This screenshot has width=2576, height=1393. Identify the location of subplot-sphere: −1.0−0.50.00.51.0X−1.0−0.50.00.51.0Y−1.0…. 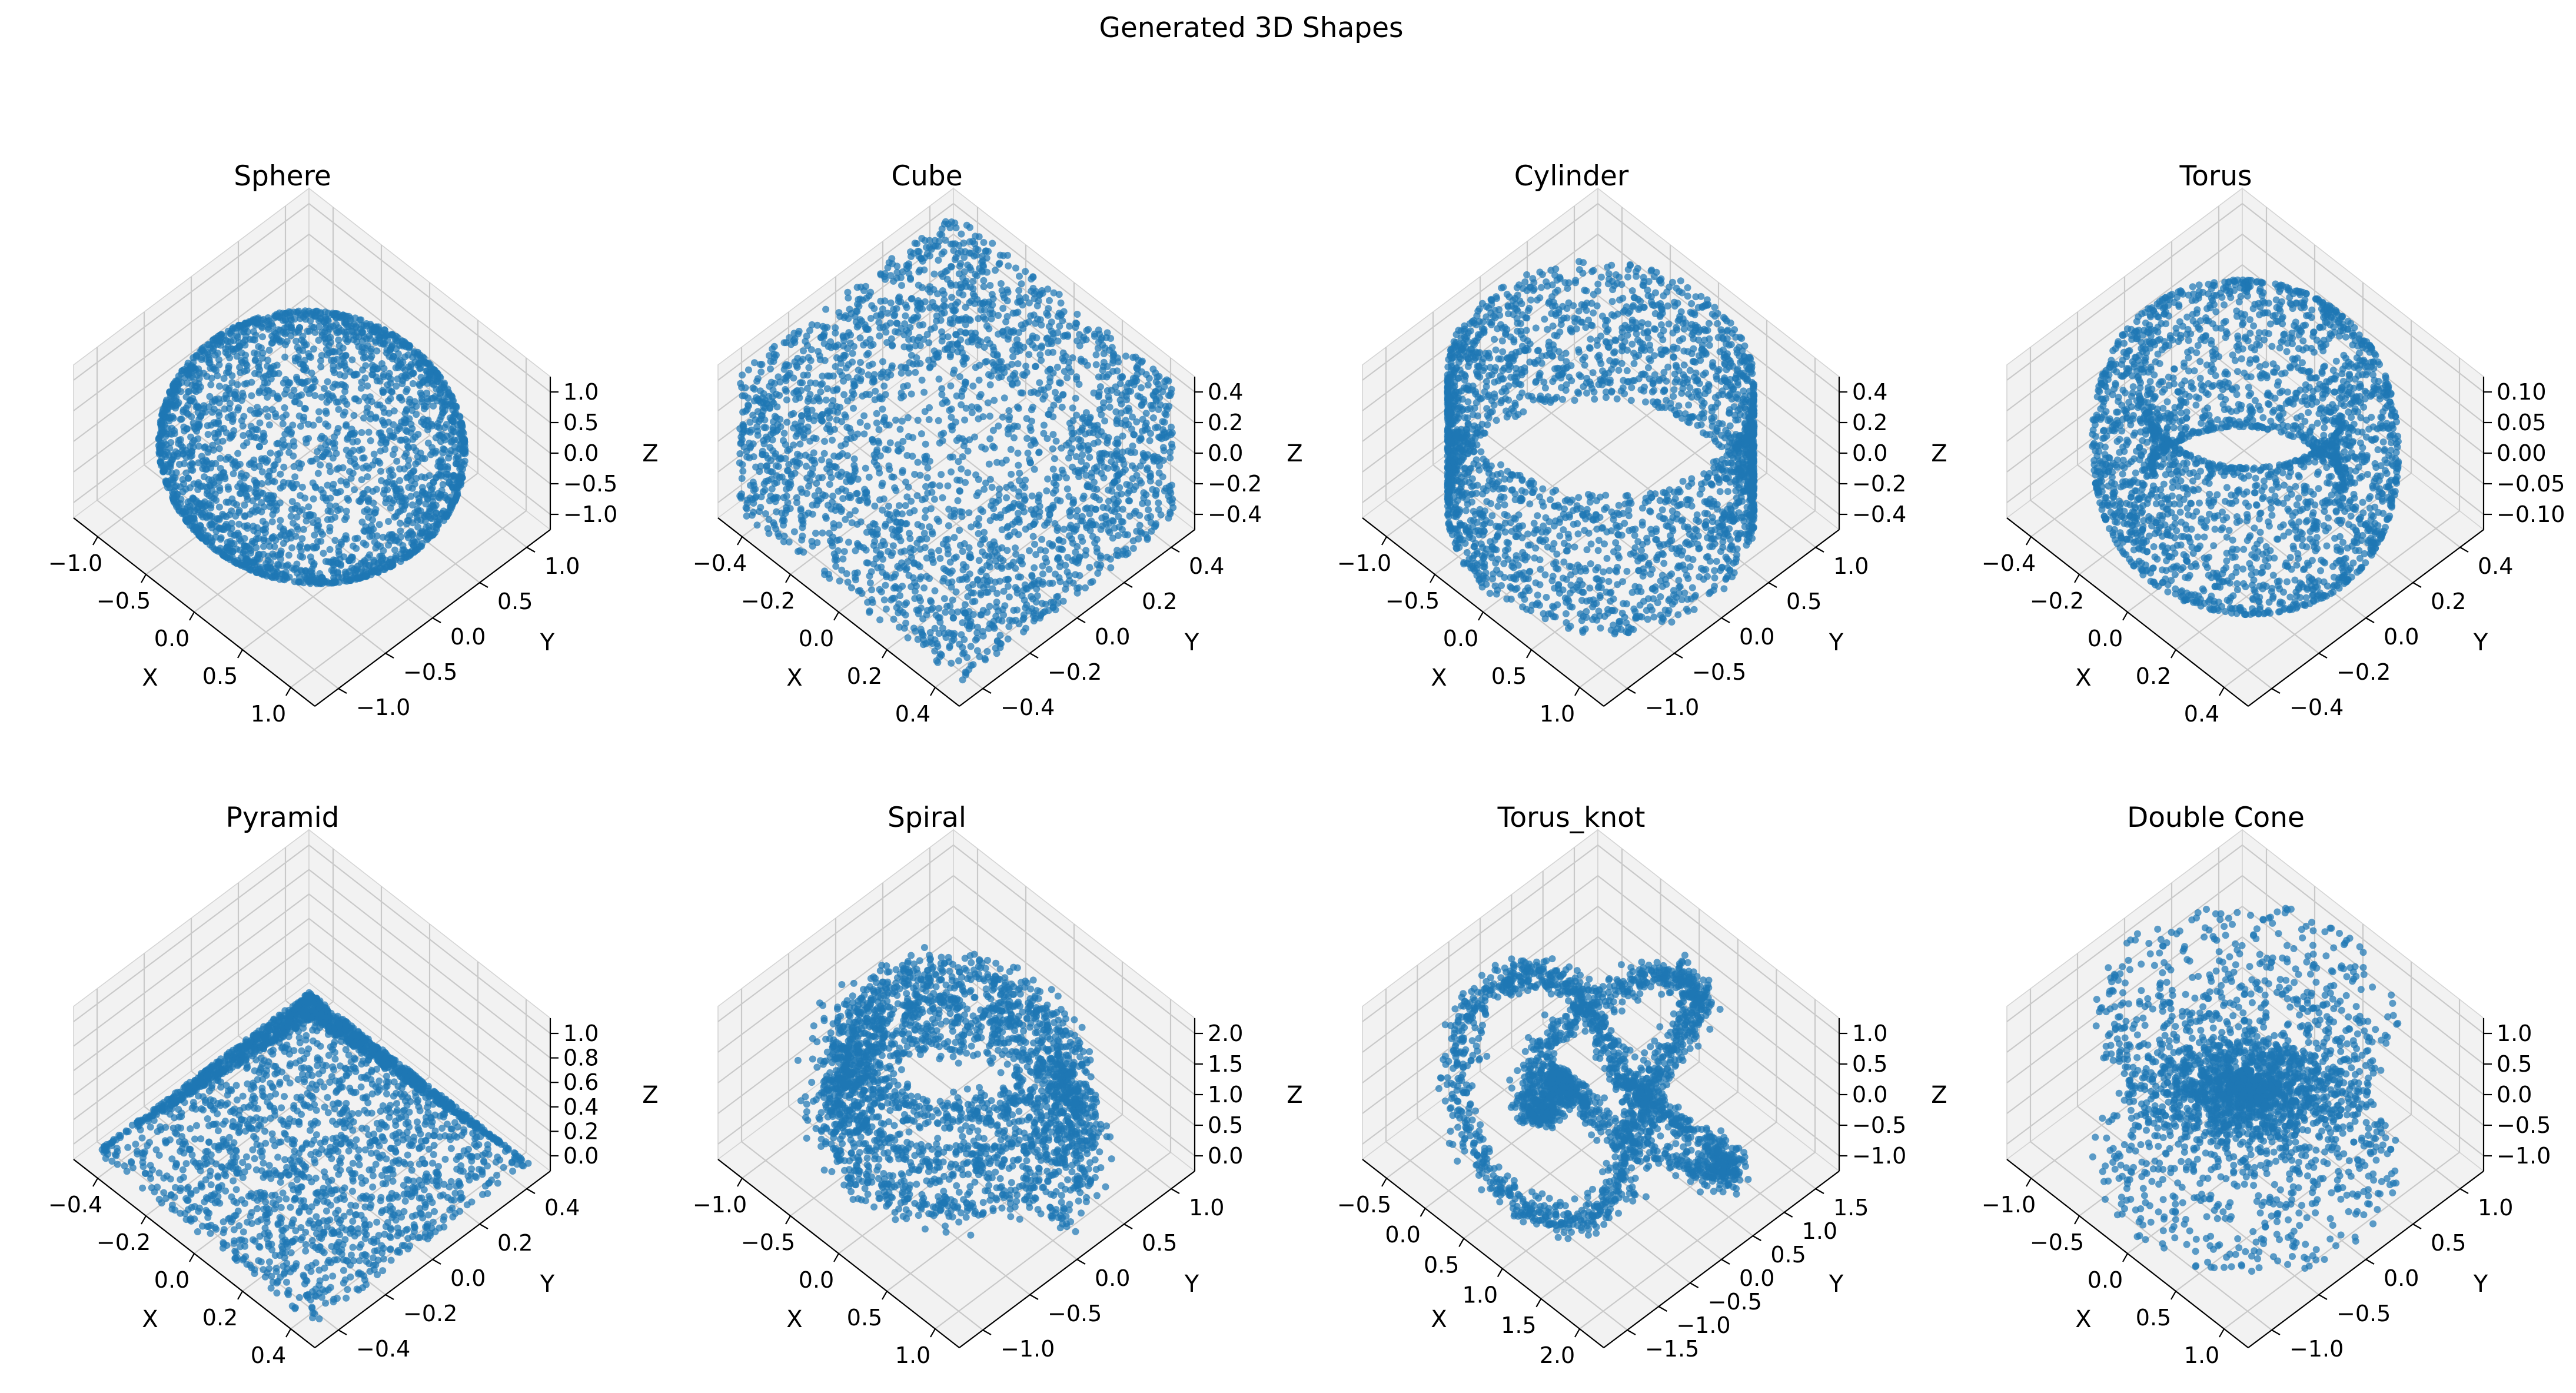
(353, 443).